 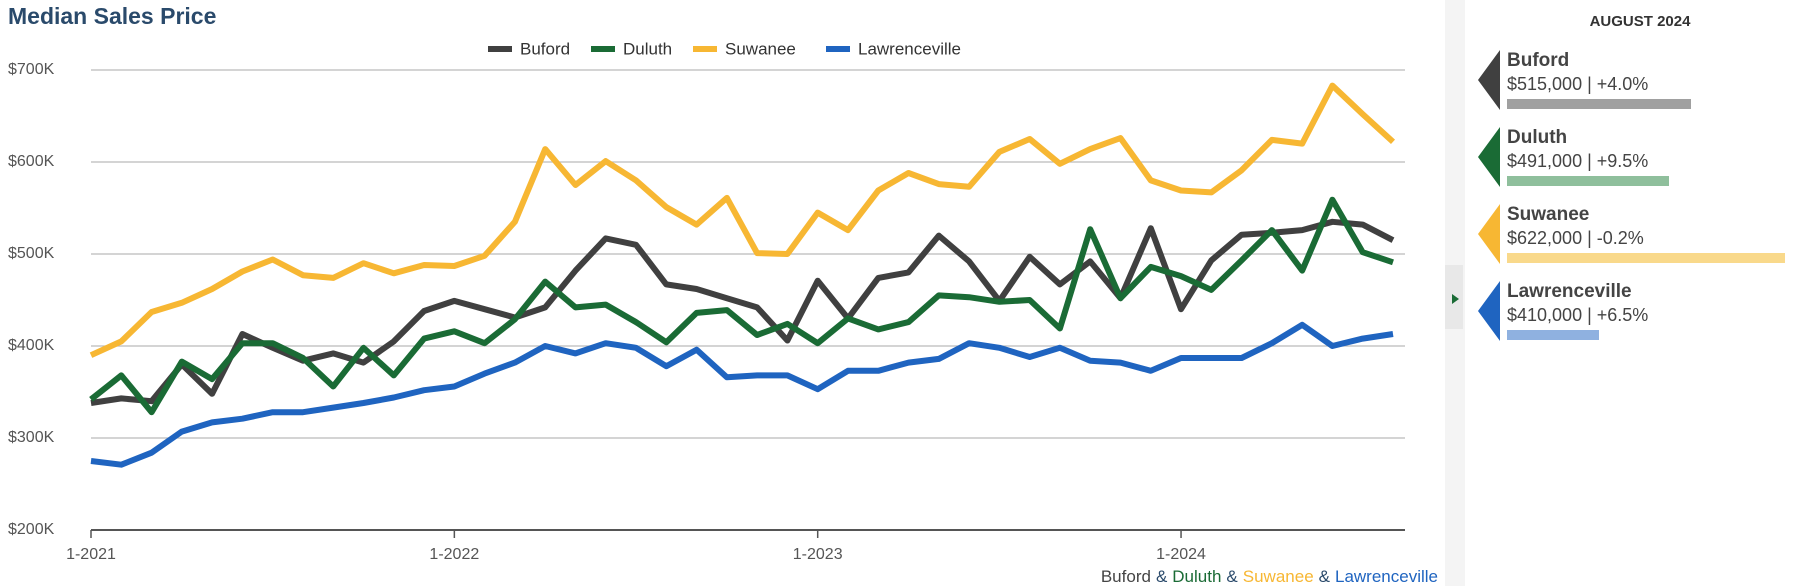 What do you see at coordinates (818, 554) in the screenshot?
I see `x-tick-label: 1-2023` at bounding box center [818, 554].